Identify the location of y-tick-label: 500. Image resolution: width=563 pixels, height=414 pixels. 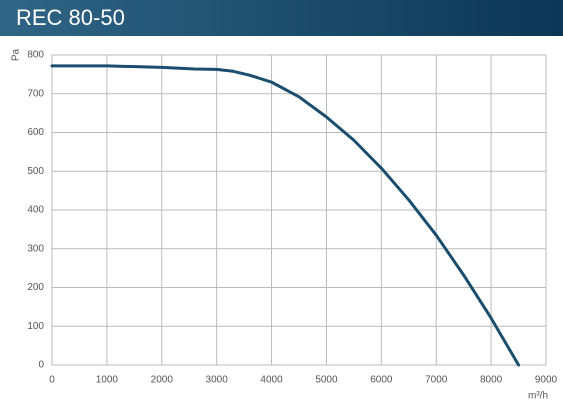
(35, 171).